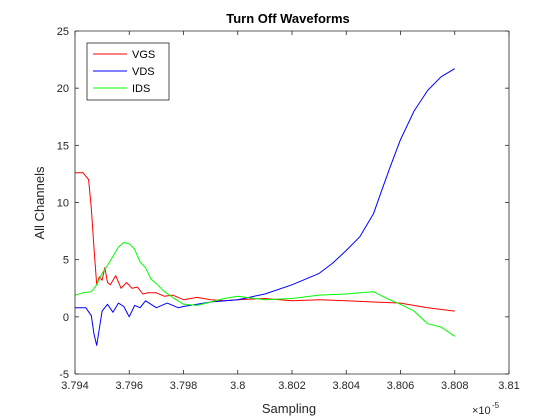 The image size is (560, 420). I want to click on legend: VGS VDS IDS, so click(128, 71).